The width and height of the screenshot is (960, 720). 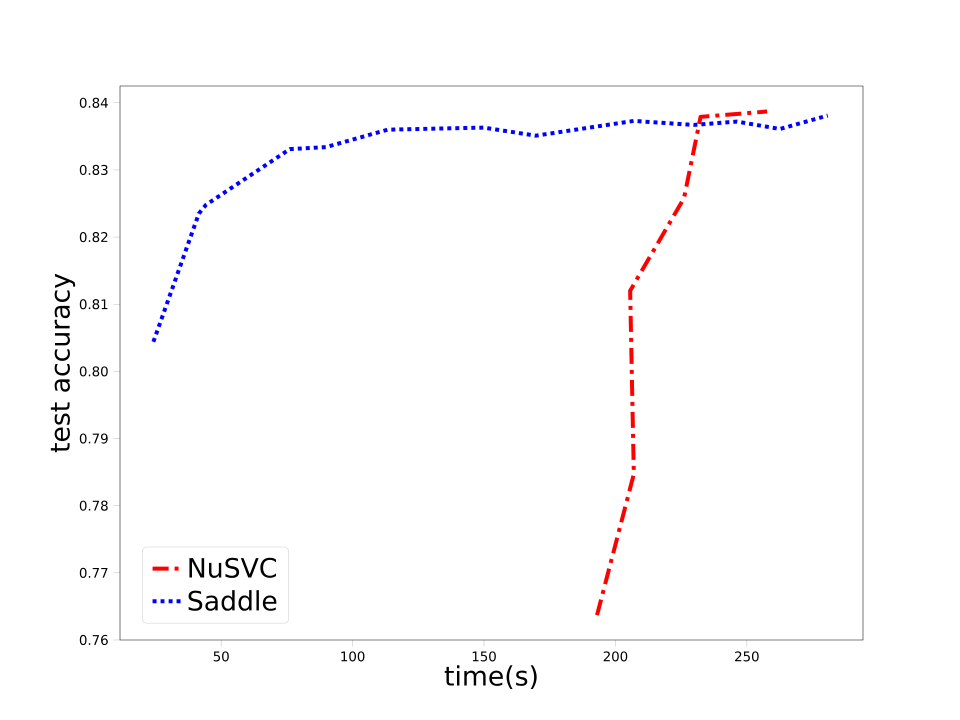 What do you see at coordinates (94, 640) in the screenshot?
I see `y-tick-label: 0.76` at bounding box center [94, 640].